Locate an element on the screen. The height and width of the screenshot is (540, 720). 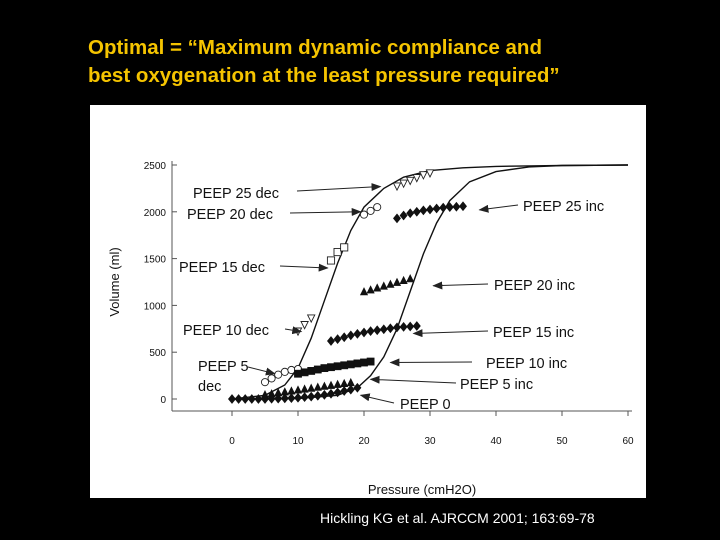
x-tick-label-3: 30 is located at coordinates (430, 441).